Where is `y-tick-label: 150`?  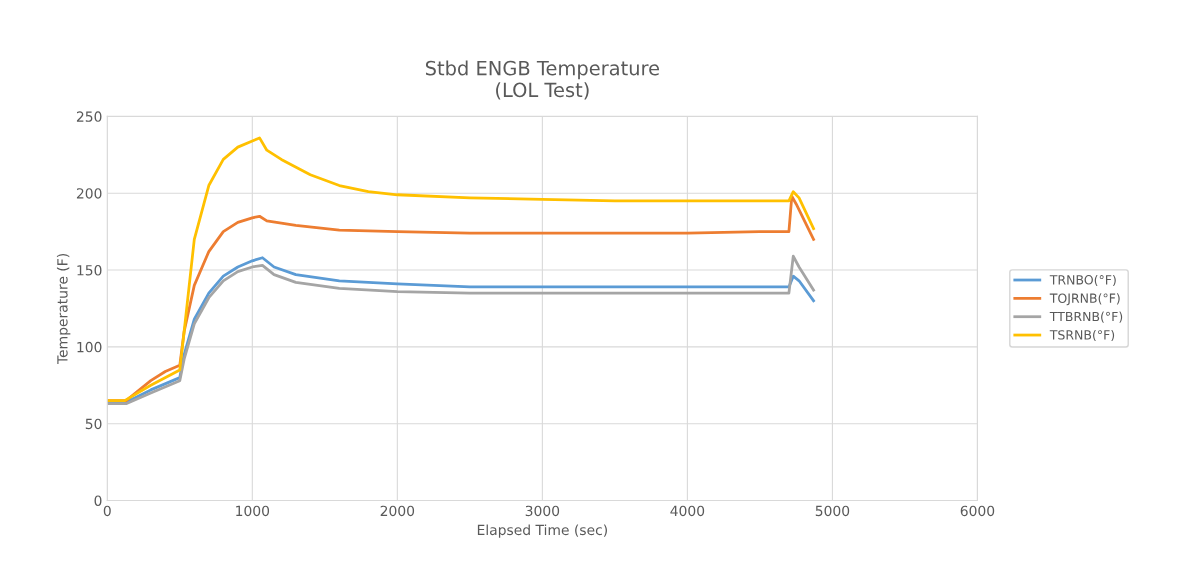
y-tick-label: 150 is located at coordinates (89, 270).